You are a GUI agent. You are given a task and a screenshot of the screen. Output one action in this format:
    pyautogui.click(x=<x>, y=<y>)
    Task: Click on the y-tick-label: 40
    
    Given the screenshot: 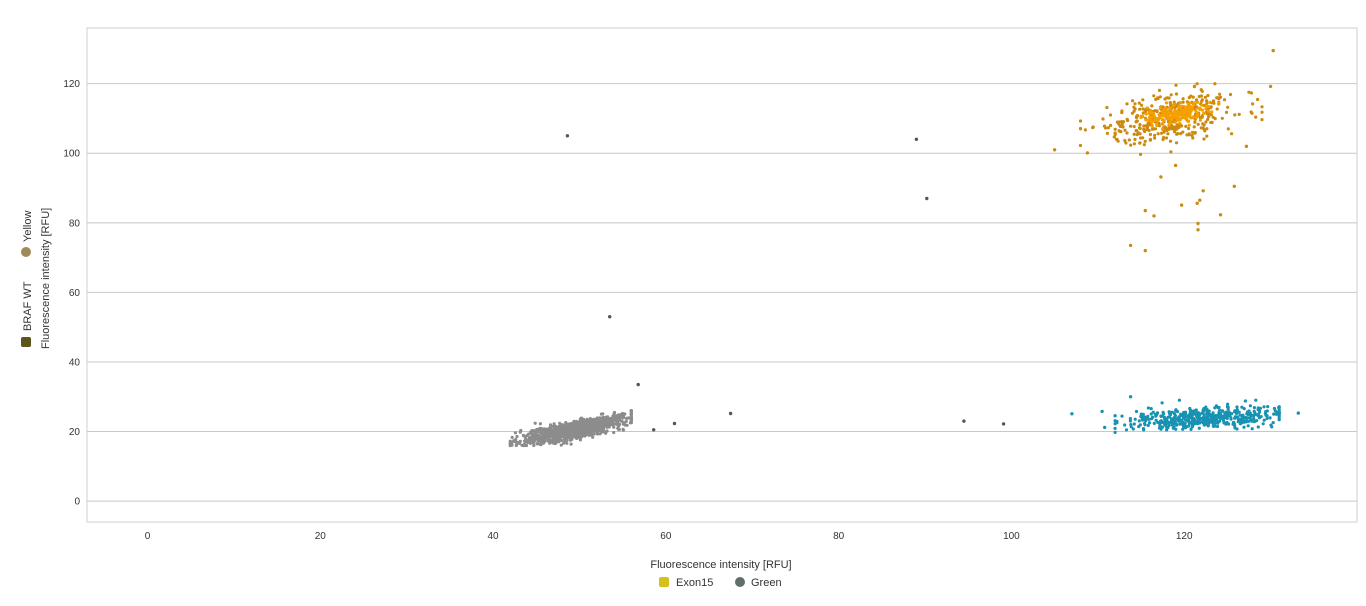 What is the action you would take?
    pyautogui.click(x=75, y=362)
    